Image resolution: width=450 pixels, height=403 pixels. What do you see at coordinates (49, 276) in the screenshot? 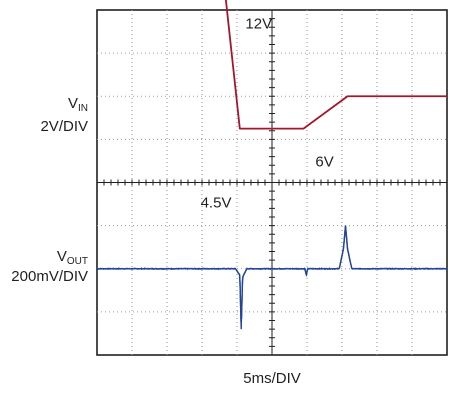
I see `vout-scale-label: 200mV/DIV` at bounding box center [49, 276].